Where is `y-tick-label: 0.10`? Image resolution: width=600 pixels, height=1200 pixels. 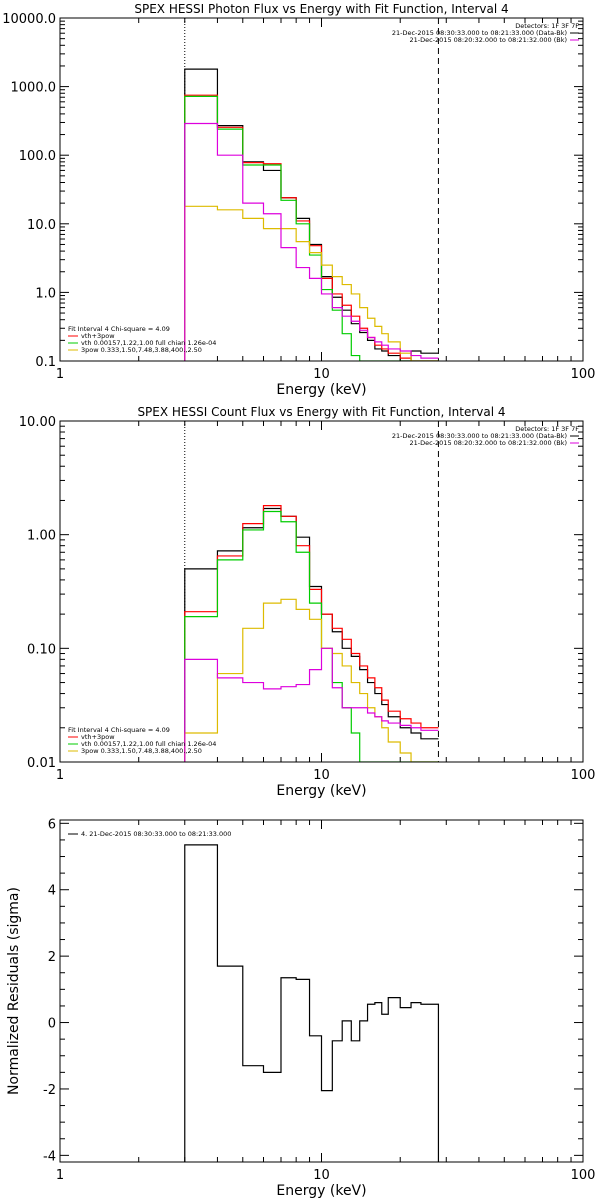 y-tick-label: 0.10 is located at coordinates (41, 649).